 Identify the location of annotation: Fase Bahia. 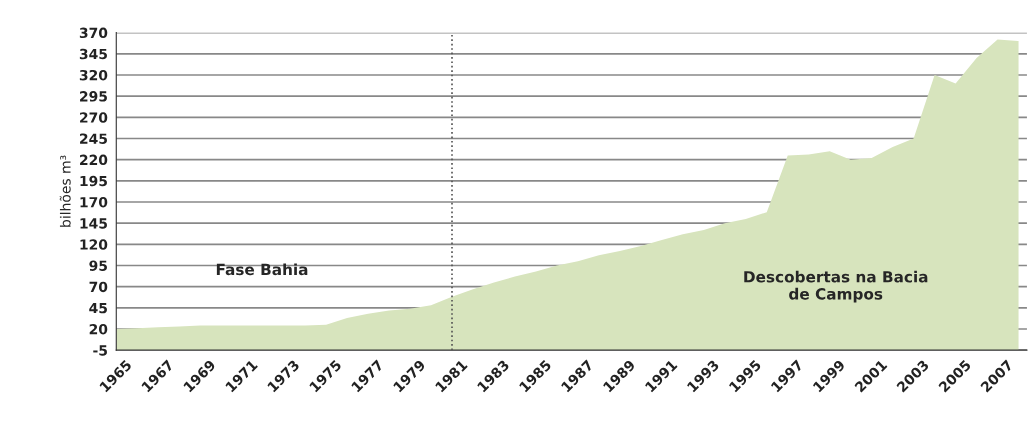
(262, 269).